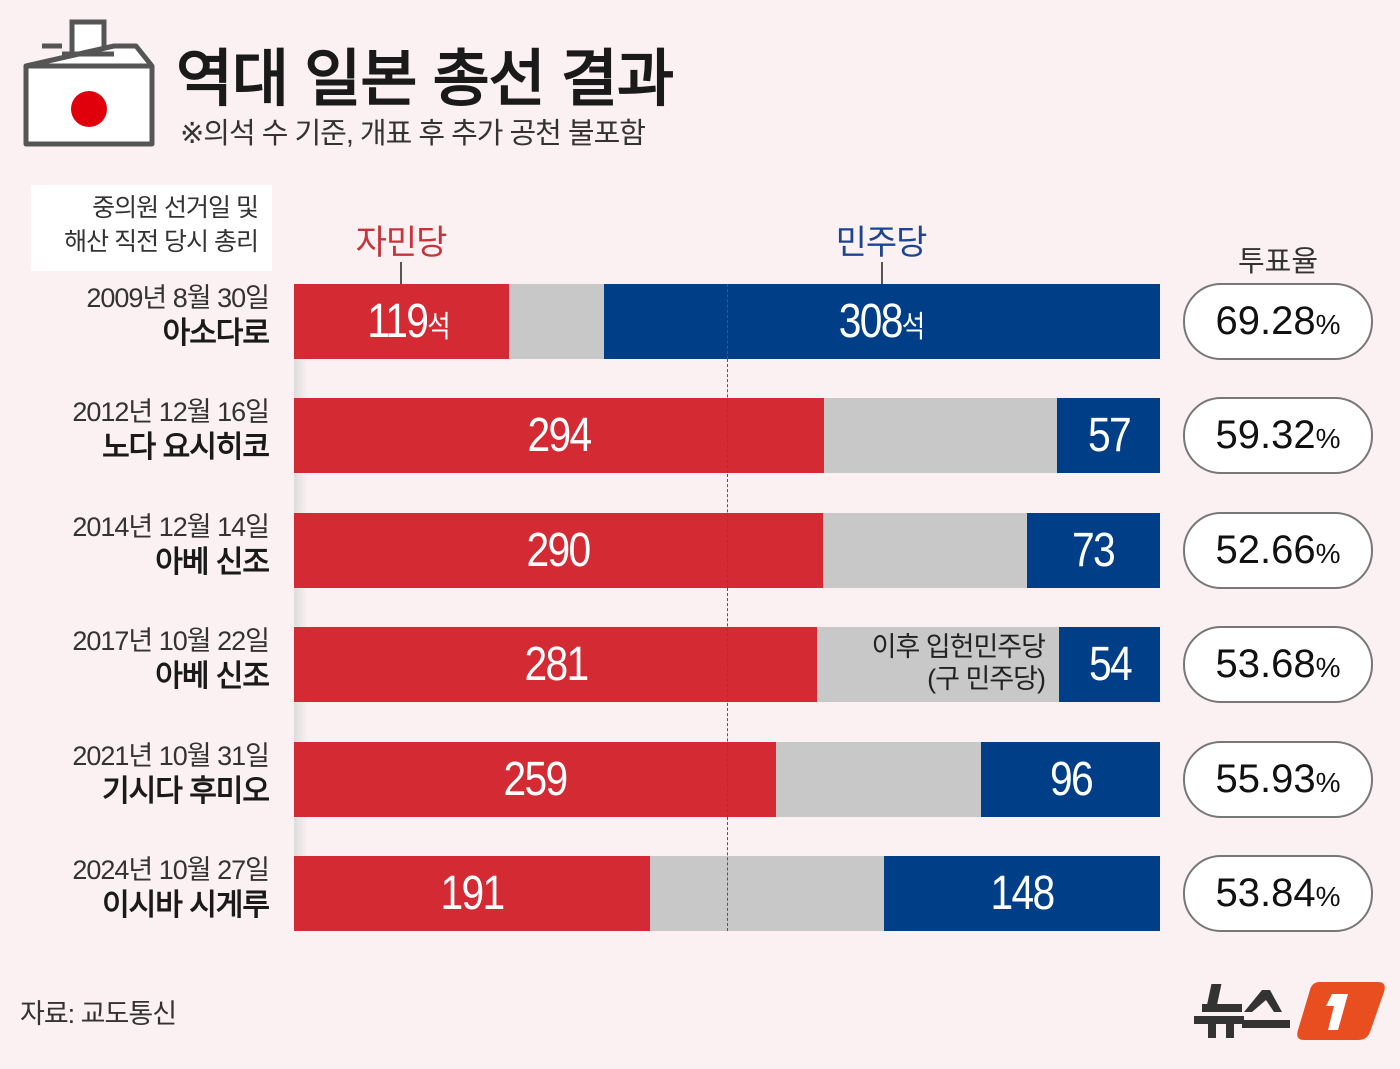 The image size is (1400, 1069). What do you see at coordinates (178, 316) in the screenshot?
I see `row-label: 2009년 8월 30일 아소다로` at bounding box center [178, 316].